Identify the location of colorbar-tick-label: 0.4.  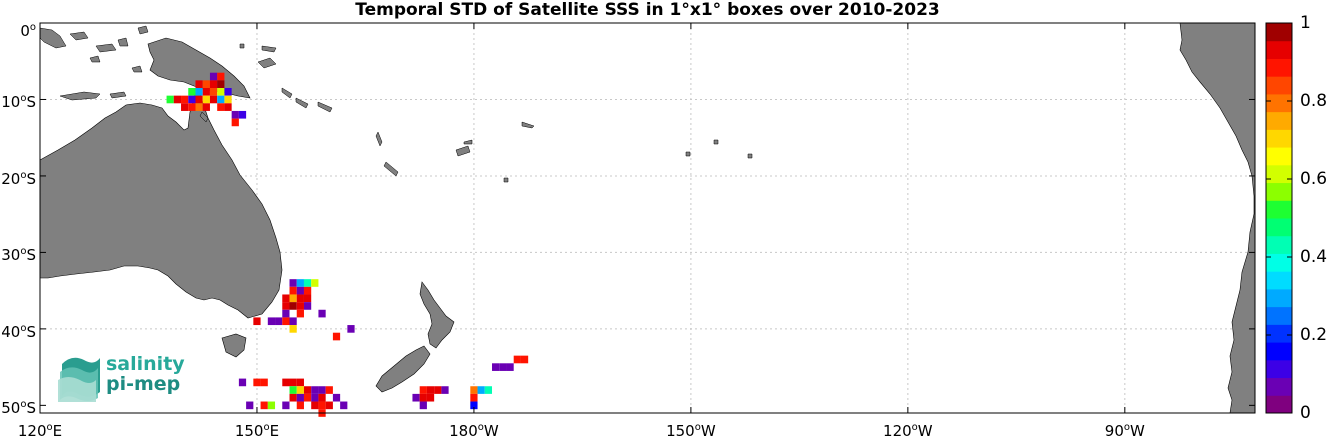
(1314, 257).